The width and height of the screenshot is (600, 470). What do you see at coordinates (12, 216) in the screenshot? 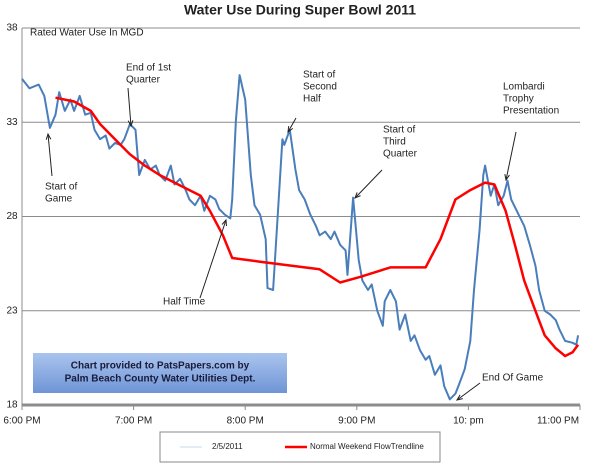
I see `y-tick-label: 28` at bounding box center [12, 216].